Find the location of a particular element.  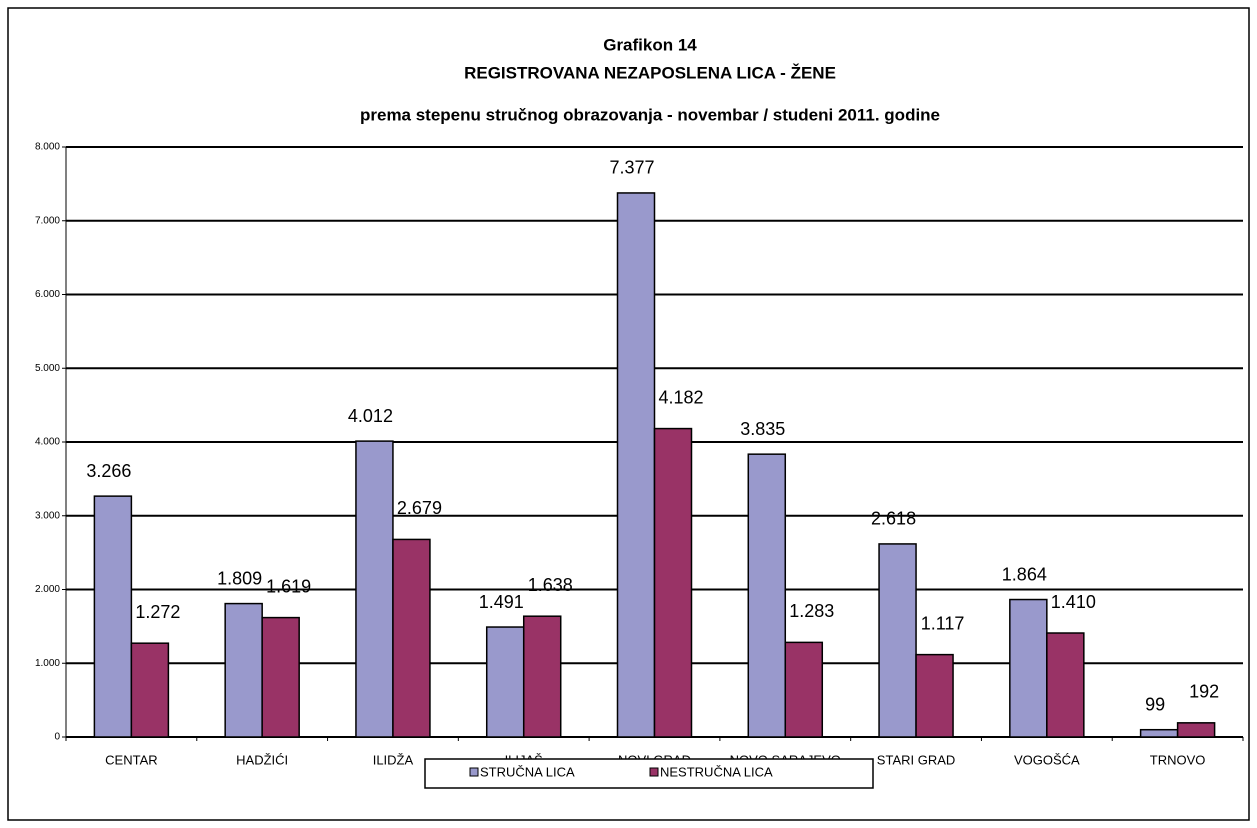

data-label: 1.117 is located at coordinates (943, 623).